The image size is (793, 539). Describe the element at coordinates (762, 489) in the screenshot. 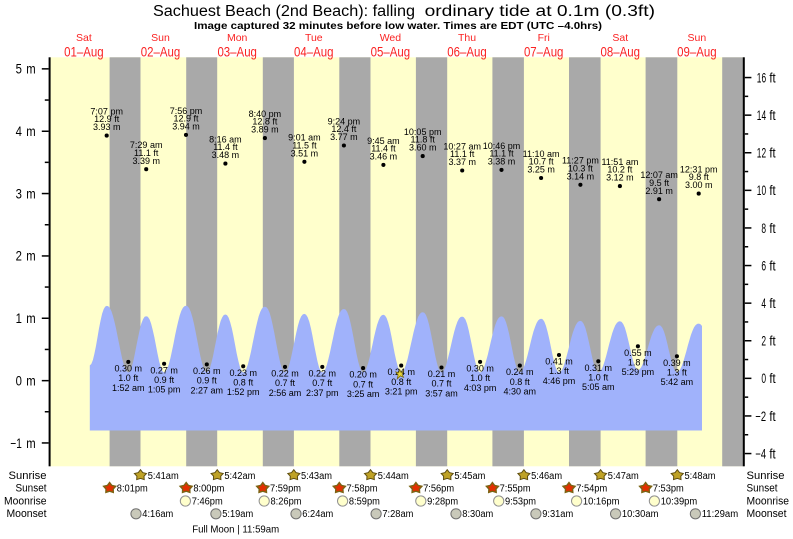

I see `svg-text: Sunset` at that location.